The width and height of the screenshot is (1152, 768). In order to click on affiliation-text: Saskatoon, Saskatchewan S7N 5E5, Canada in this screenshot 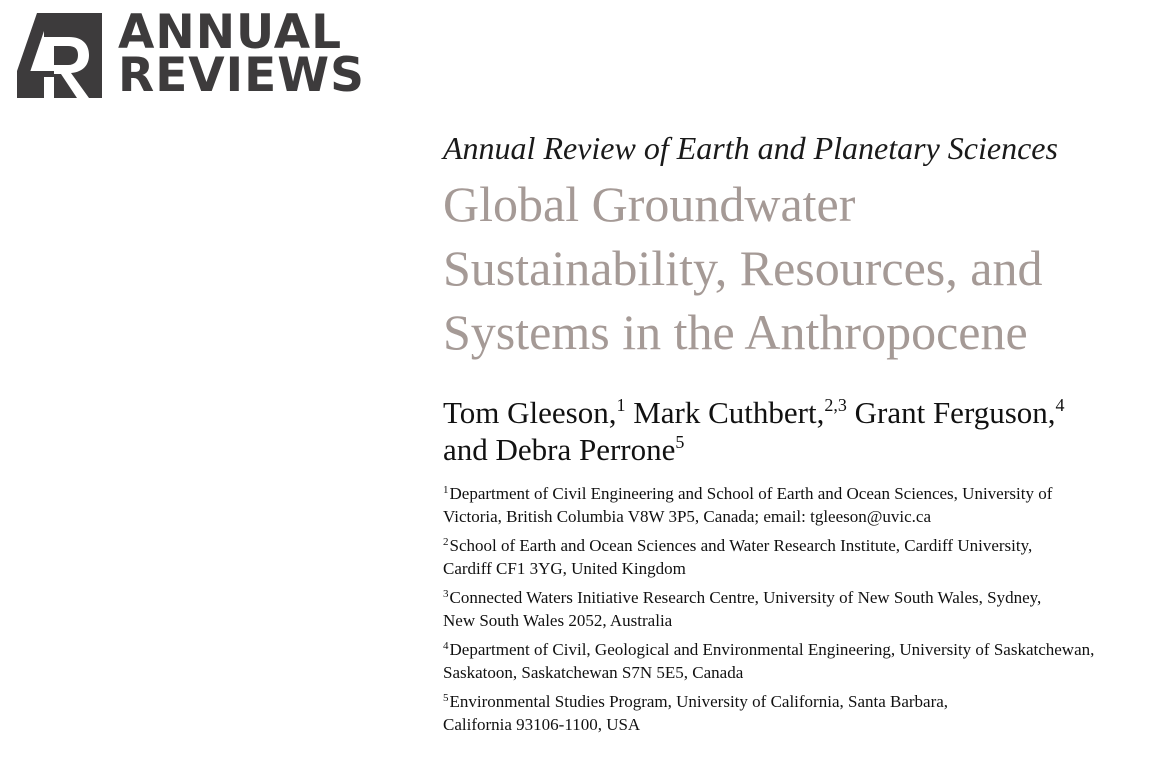, I will do `click(593, 672)`.